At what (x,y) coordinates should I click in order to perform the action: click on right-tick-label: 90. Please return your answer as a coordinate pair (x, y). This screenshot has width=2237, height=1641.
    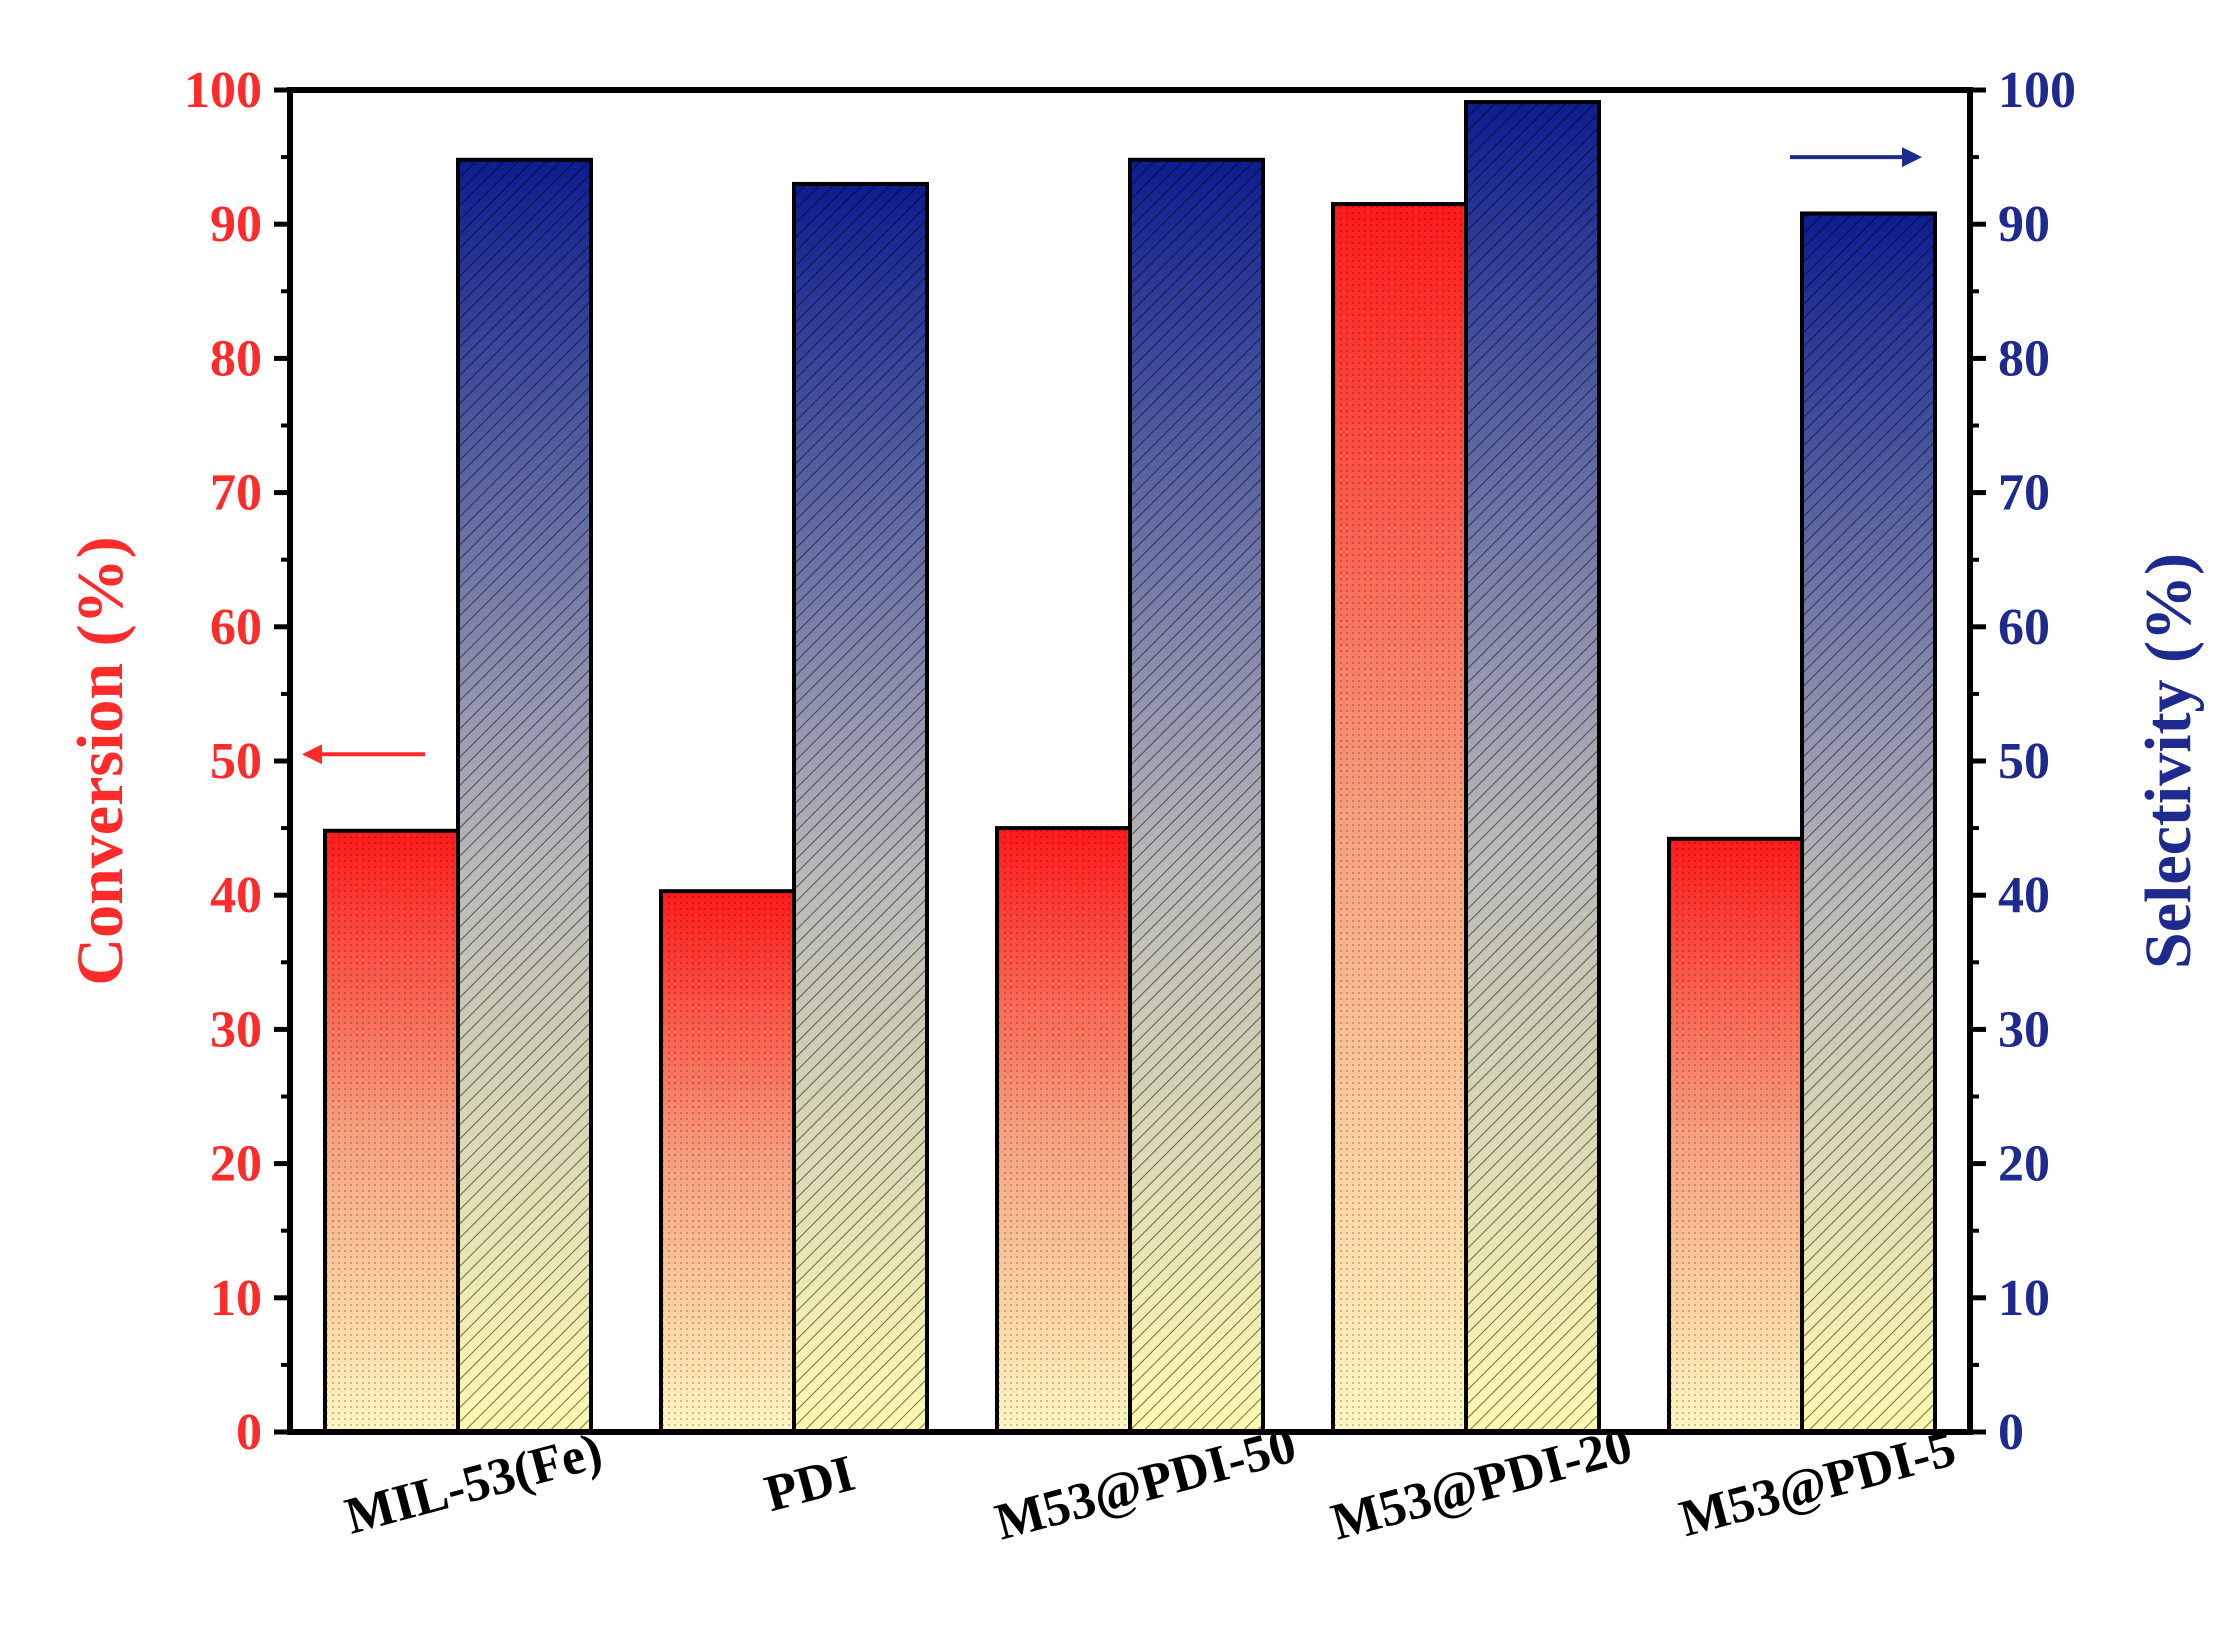
    Looking at the image, I should click on (2024, 224).